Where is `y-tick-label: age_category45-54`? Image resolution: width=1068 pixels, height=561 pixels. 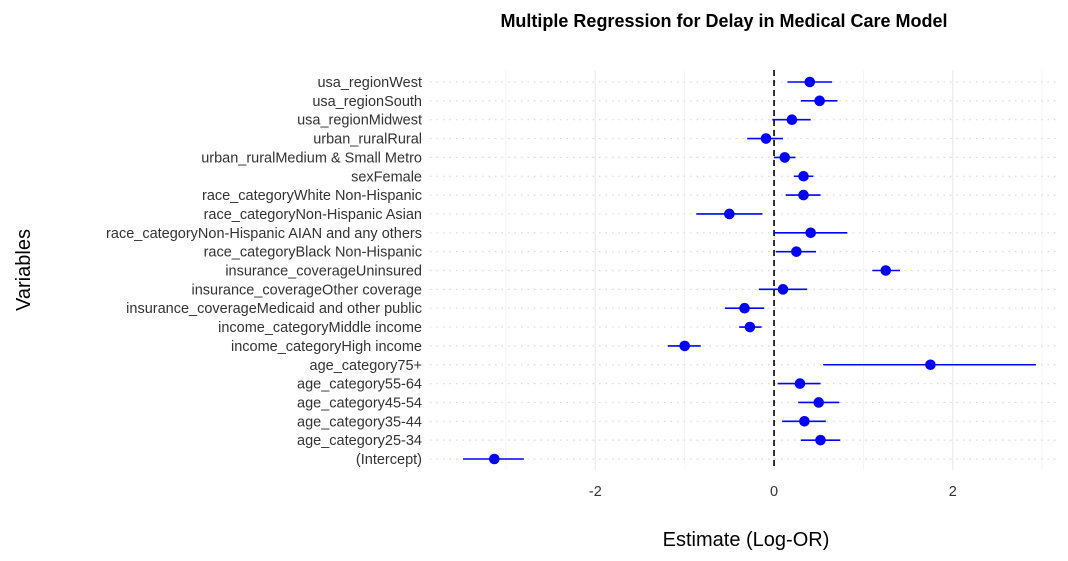 y-tick-label: age_category45-54 is located at coordinates (359, 403).